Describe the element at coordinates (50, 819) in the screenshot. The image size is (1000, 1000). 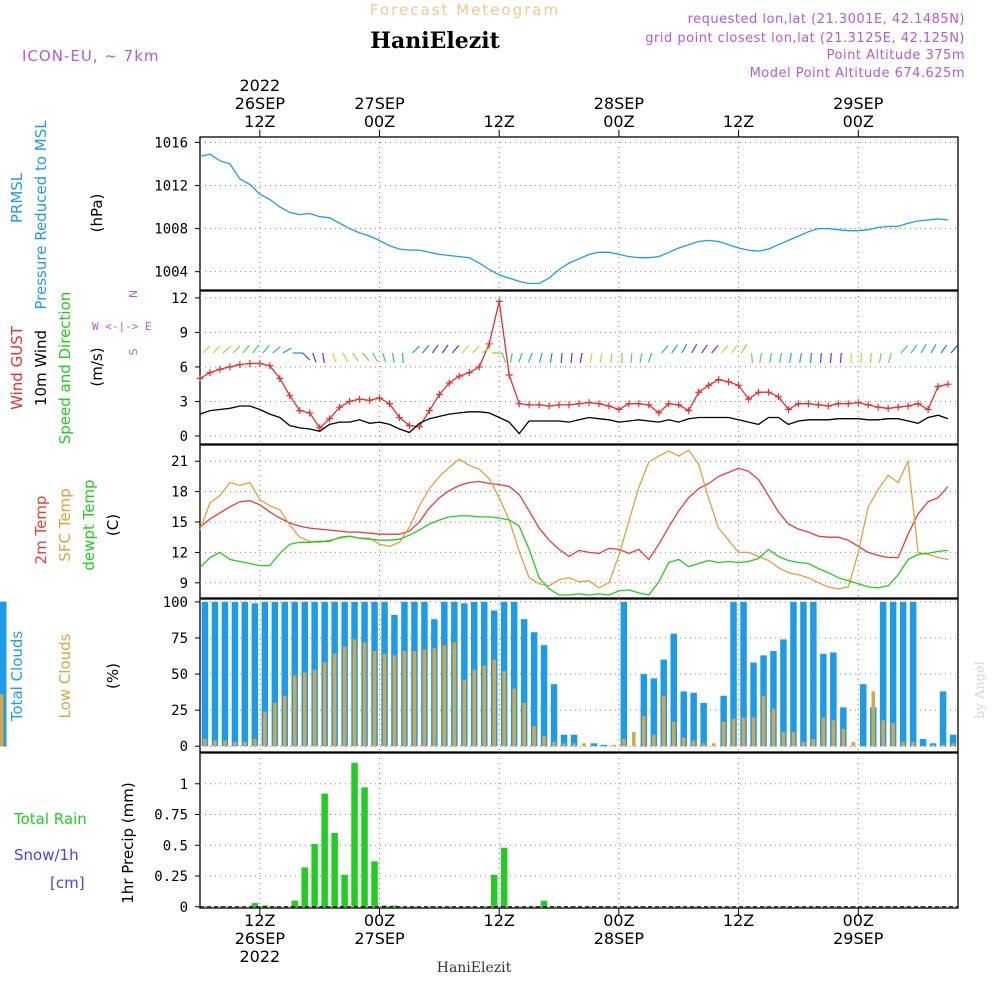
I see `total-rain-label: Total Rain` at that location.